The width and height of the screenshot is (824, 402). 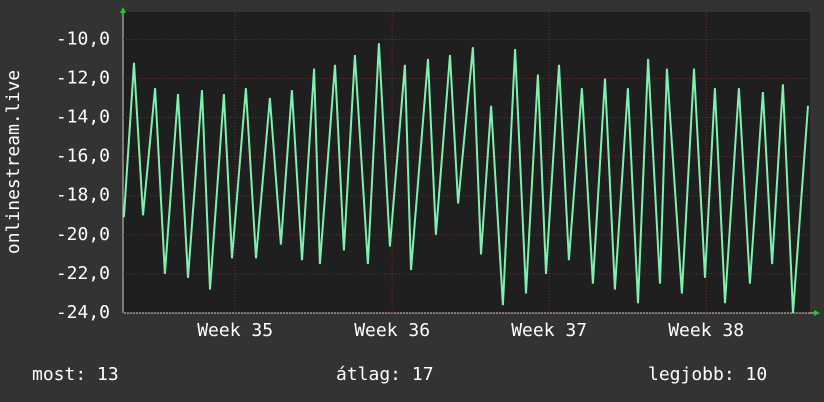 I want to click on y-tick-label: -16,0, so click(x=83, y=156).